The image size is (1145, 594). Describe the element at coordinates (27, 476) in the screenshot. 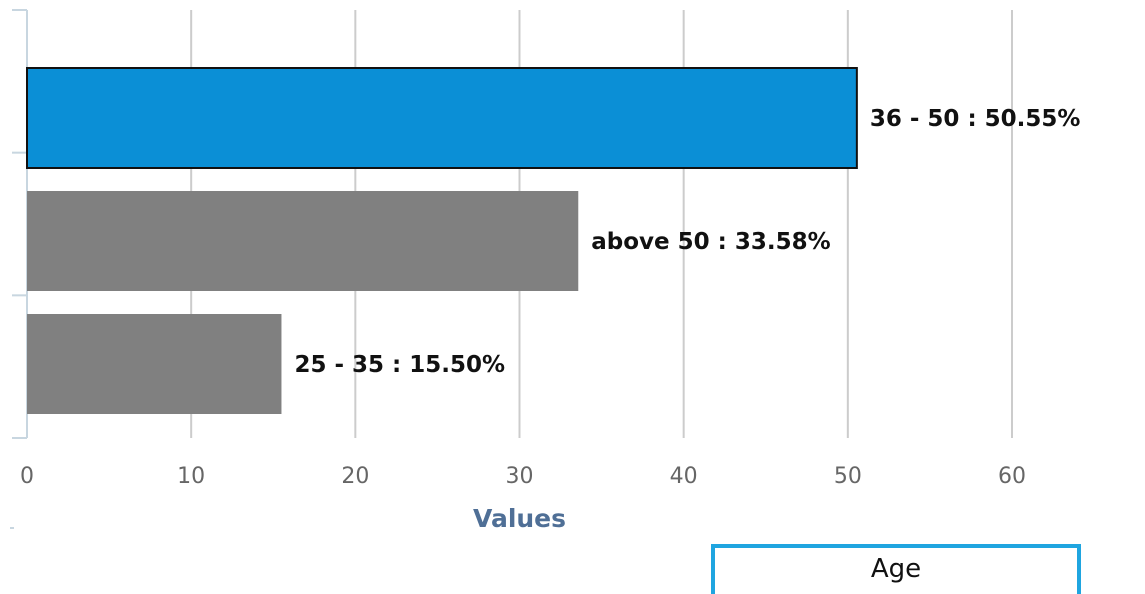

I see `x-tick-label-0: 0` at that location.